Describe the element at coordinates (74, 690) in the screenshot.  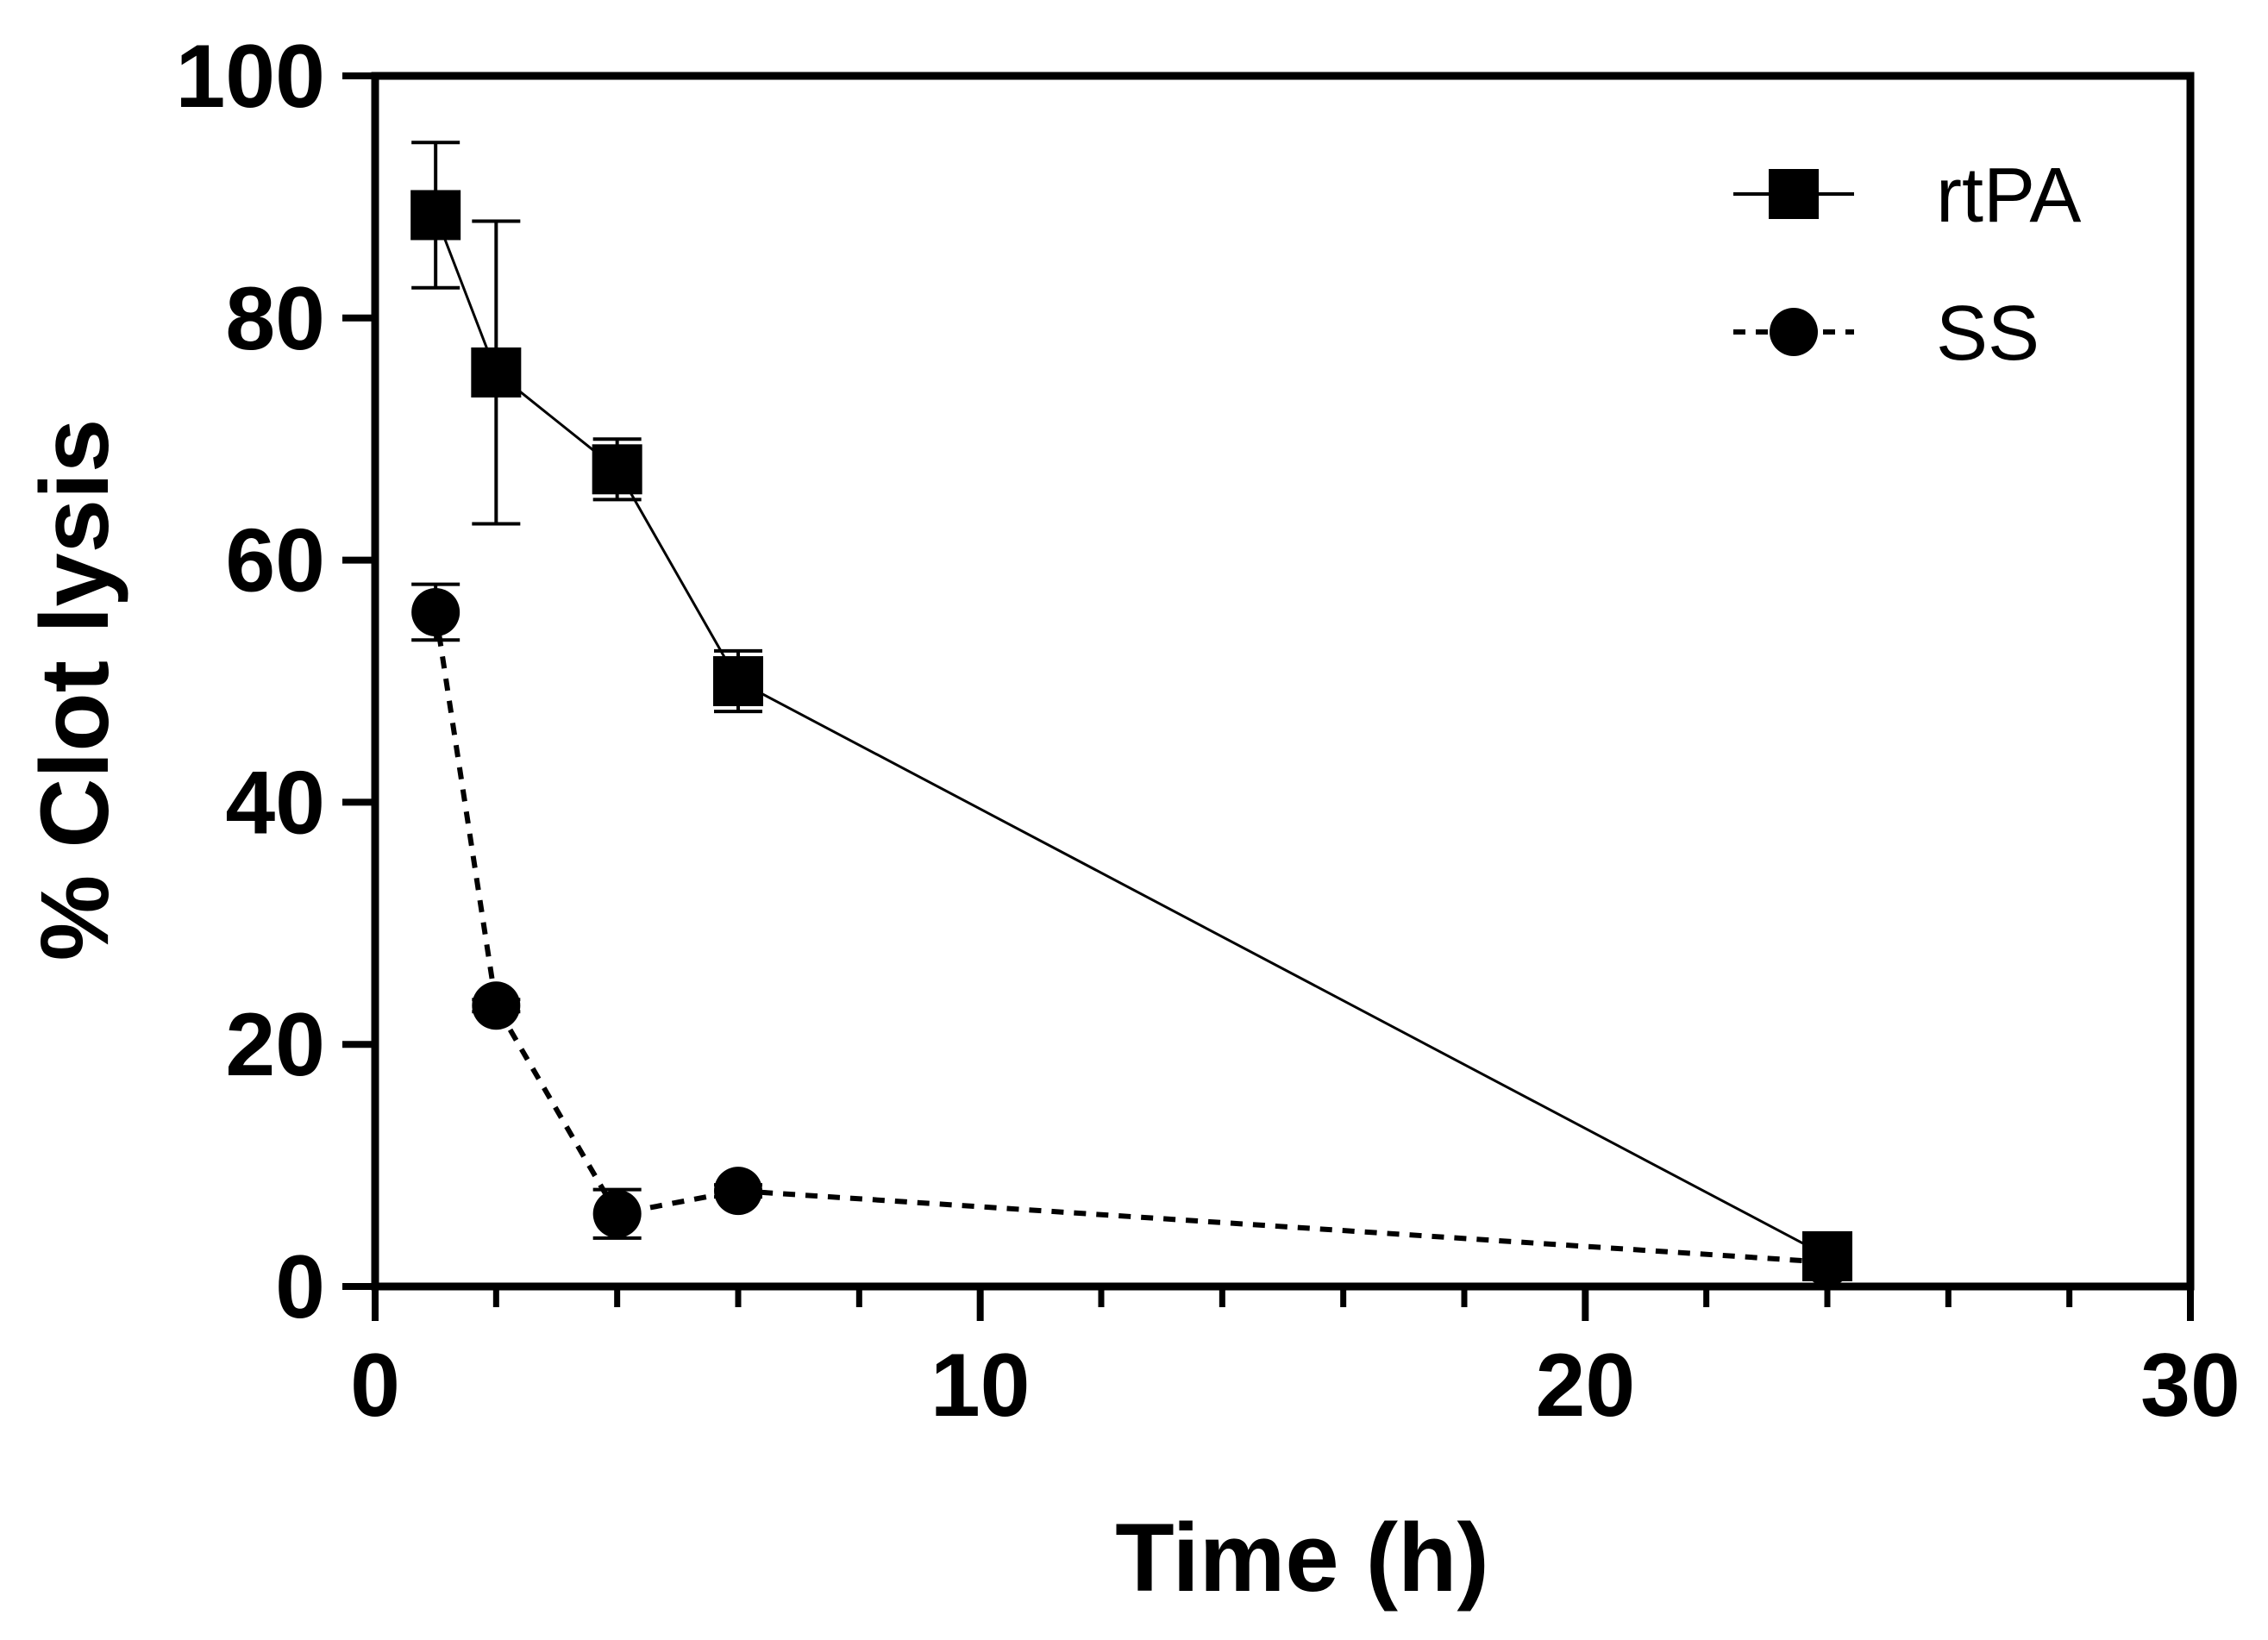
I see `y-axis-title: % Clot lysis` at that location.